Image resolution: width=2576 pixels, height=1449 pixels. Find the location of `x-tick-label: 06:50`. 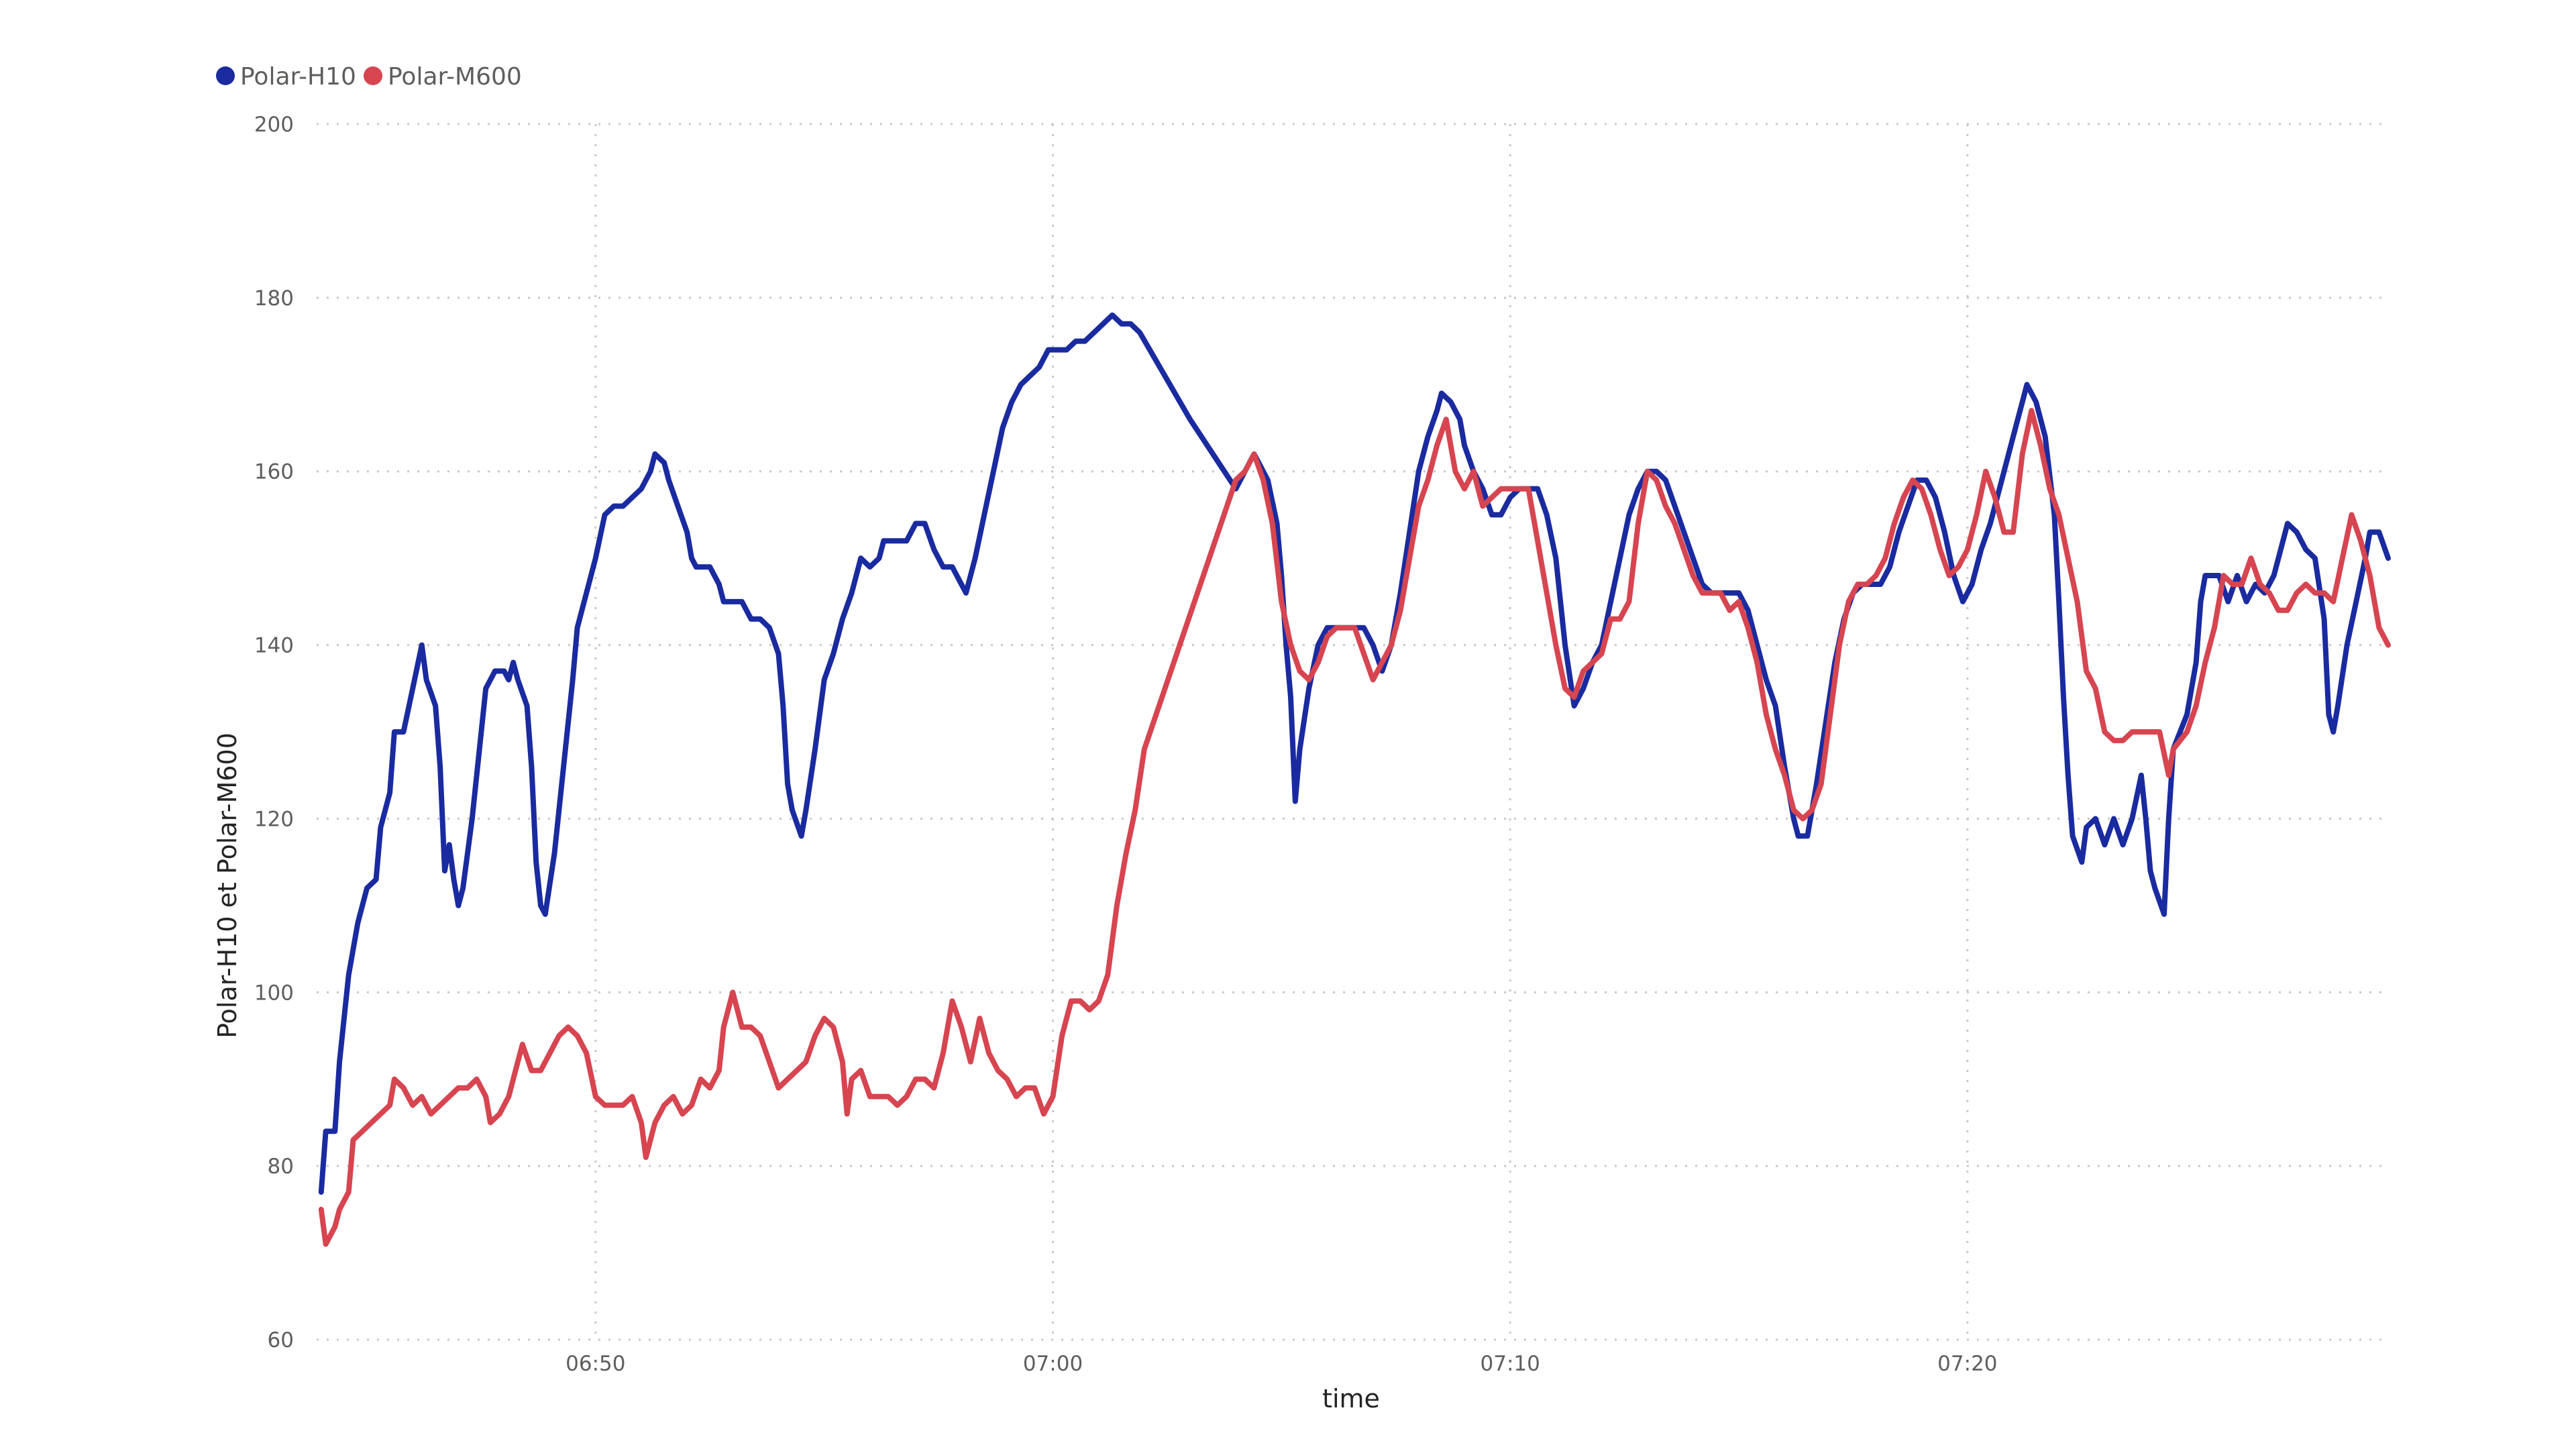

x-tick-label: 06:50 is located at coordinates (595, 1364).